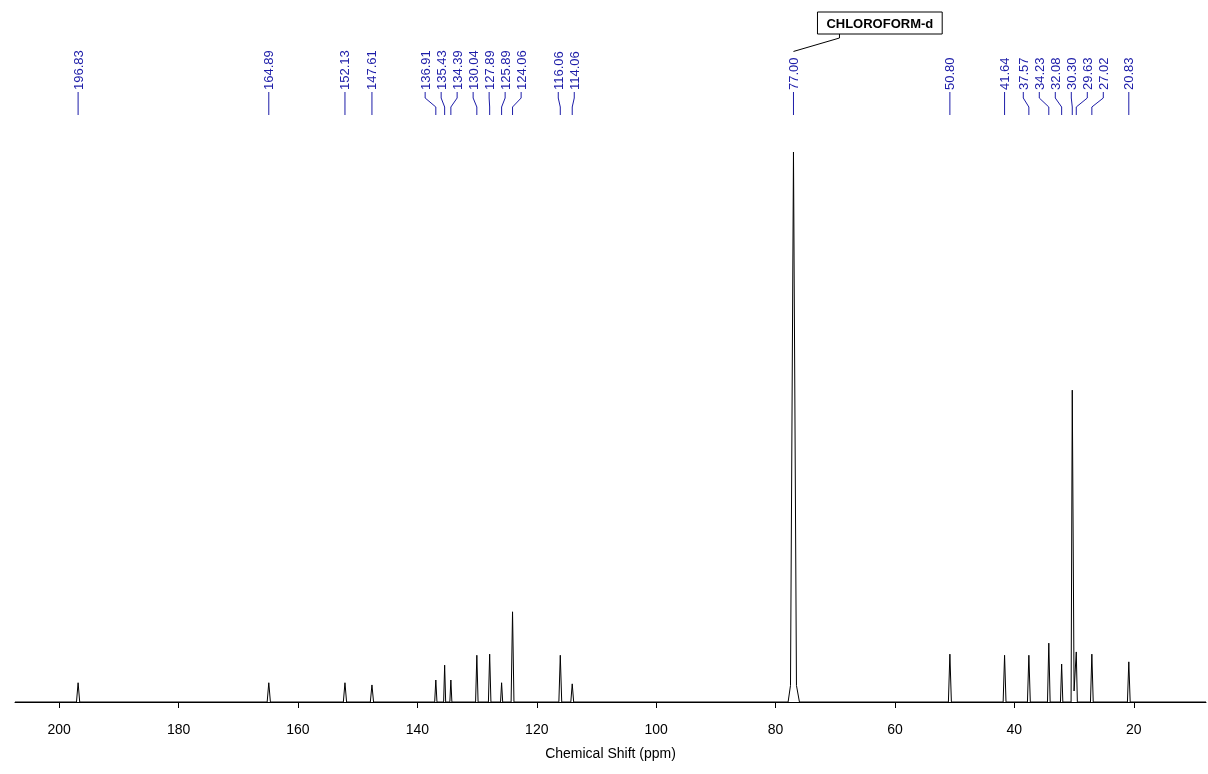 This screenshot has height=774, width=1208. I want to click on text: 41.64, so click(1005, 73).